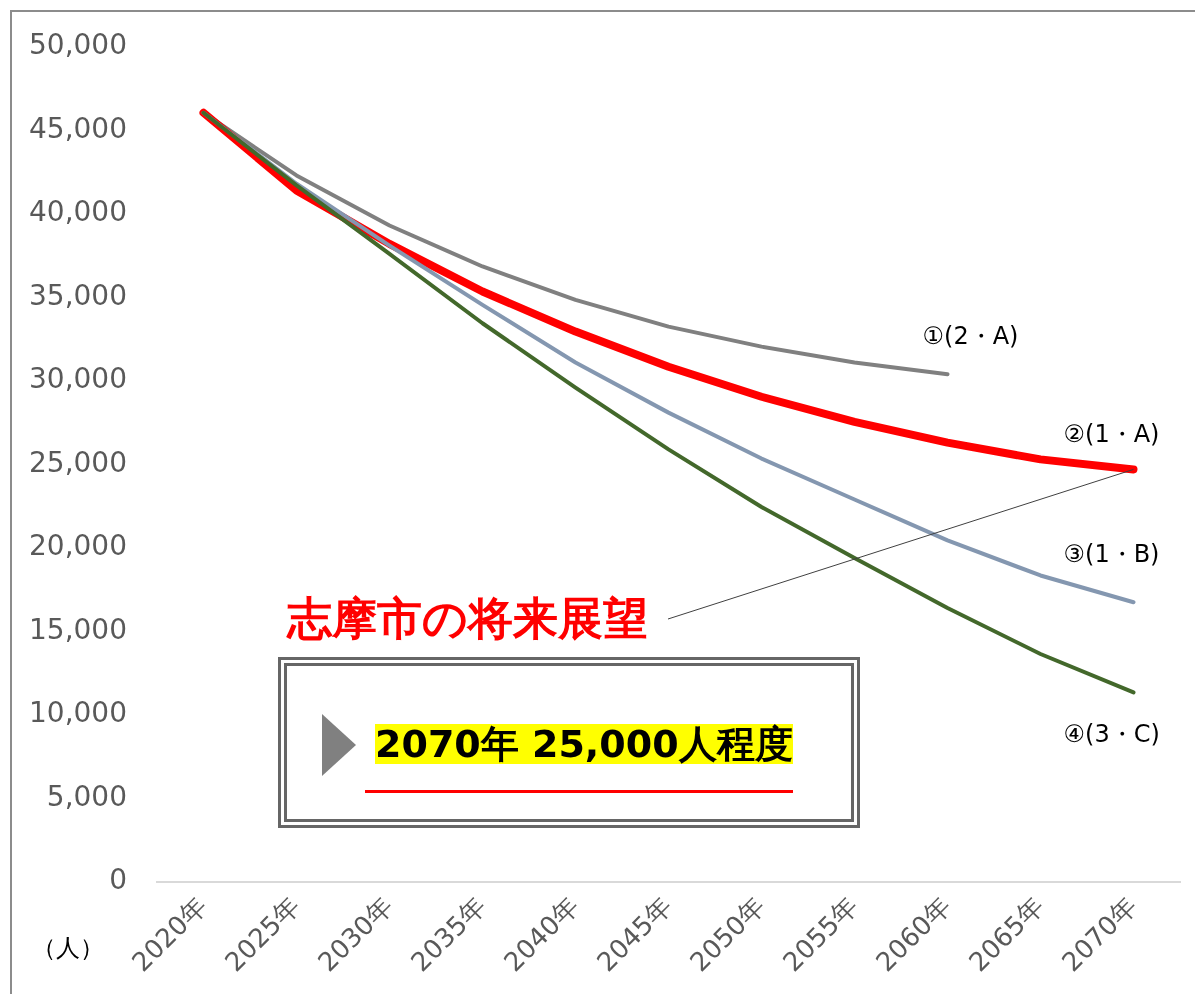  I want to click on series-label: ①(2・A), so click(970, 336).